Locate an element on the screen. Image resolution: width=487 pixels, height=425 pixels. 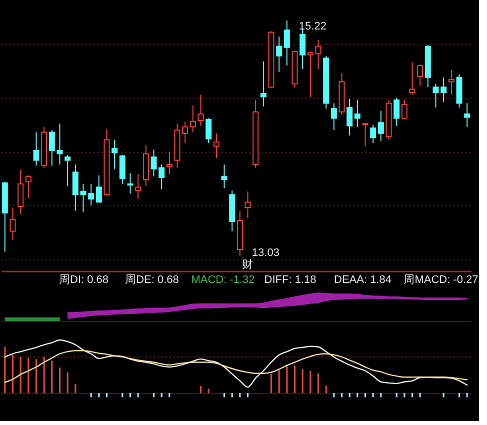
annotation: 15.22 is located at coordinates (312, 26).